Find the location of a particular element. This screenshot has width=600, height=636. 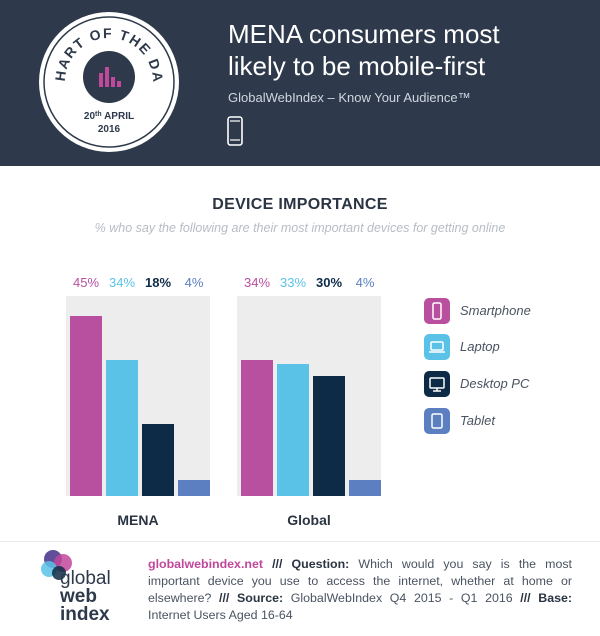

legend-swatch-desktop is located at coordinates (437, 384).